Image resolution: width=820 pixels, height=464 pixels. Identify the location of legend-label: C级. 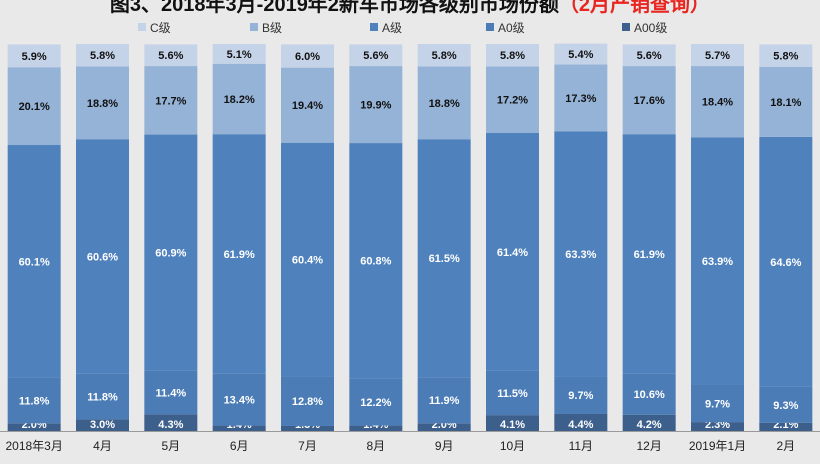
(160, 28).